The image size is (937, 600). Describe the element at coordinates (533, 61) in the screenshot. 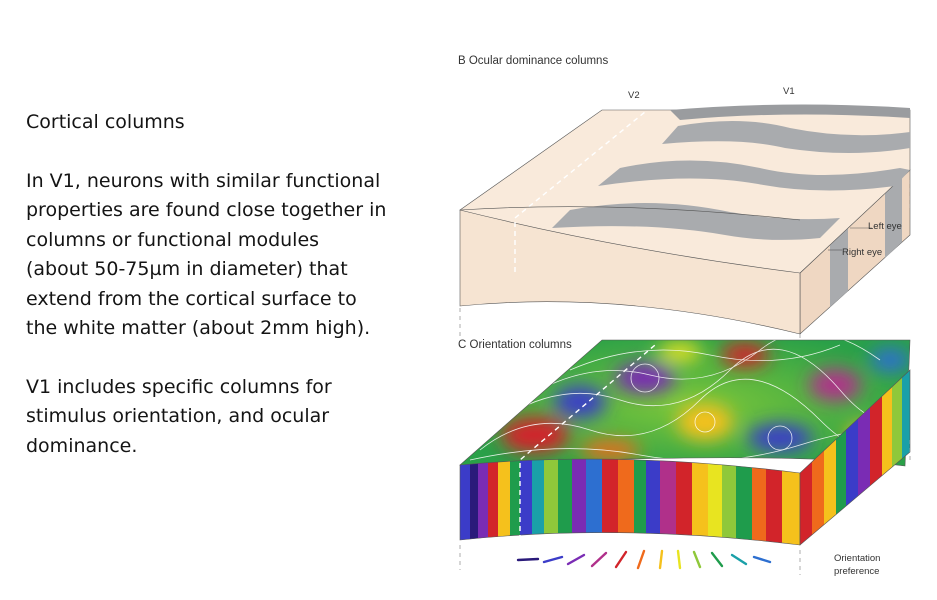

I see `panel-b-title: B Ocular dominance columns` at that location.